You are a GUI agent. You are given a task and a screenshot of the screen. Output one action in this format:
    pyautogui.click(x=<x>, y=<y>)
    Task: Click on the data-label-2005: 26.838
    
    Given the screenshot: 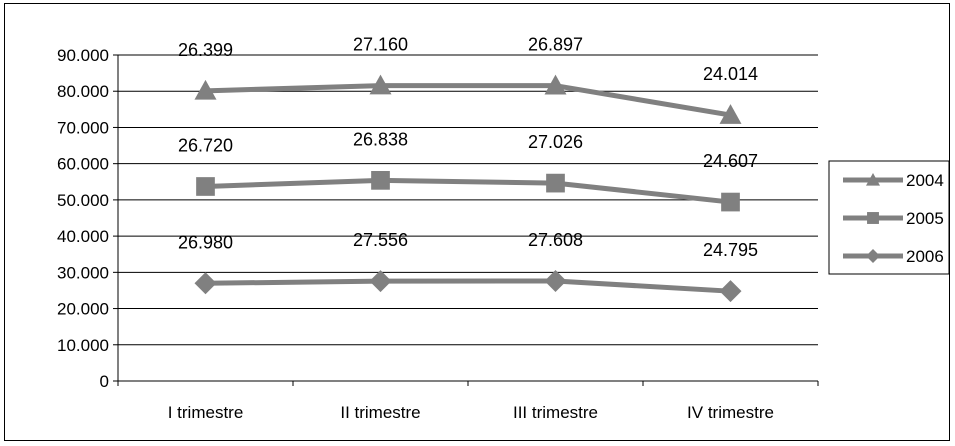 What is the action you would take?
    pyautogui.click(x=380, y=139)
    